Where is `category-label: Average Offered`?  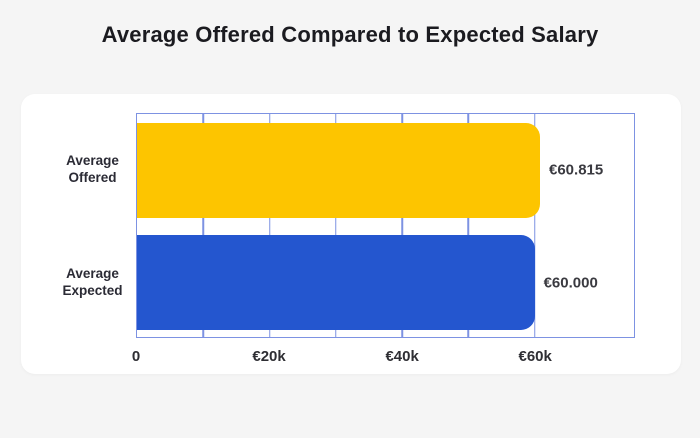 category-label: Average Offered is located at coordinates (92, 169).